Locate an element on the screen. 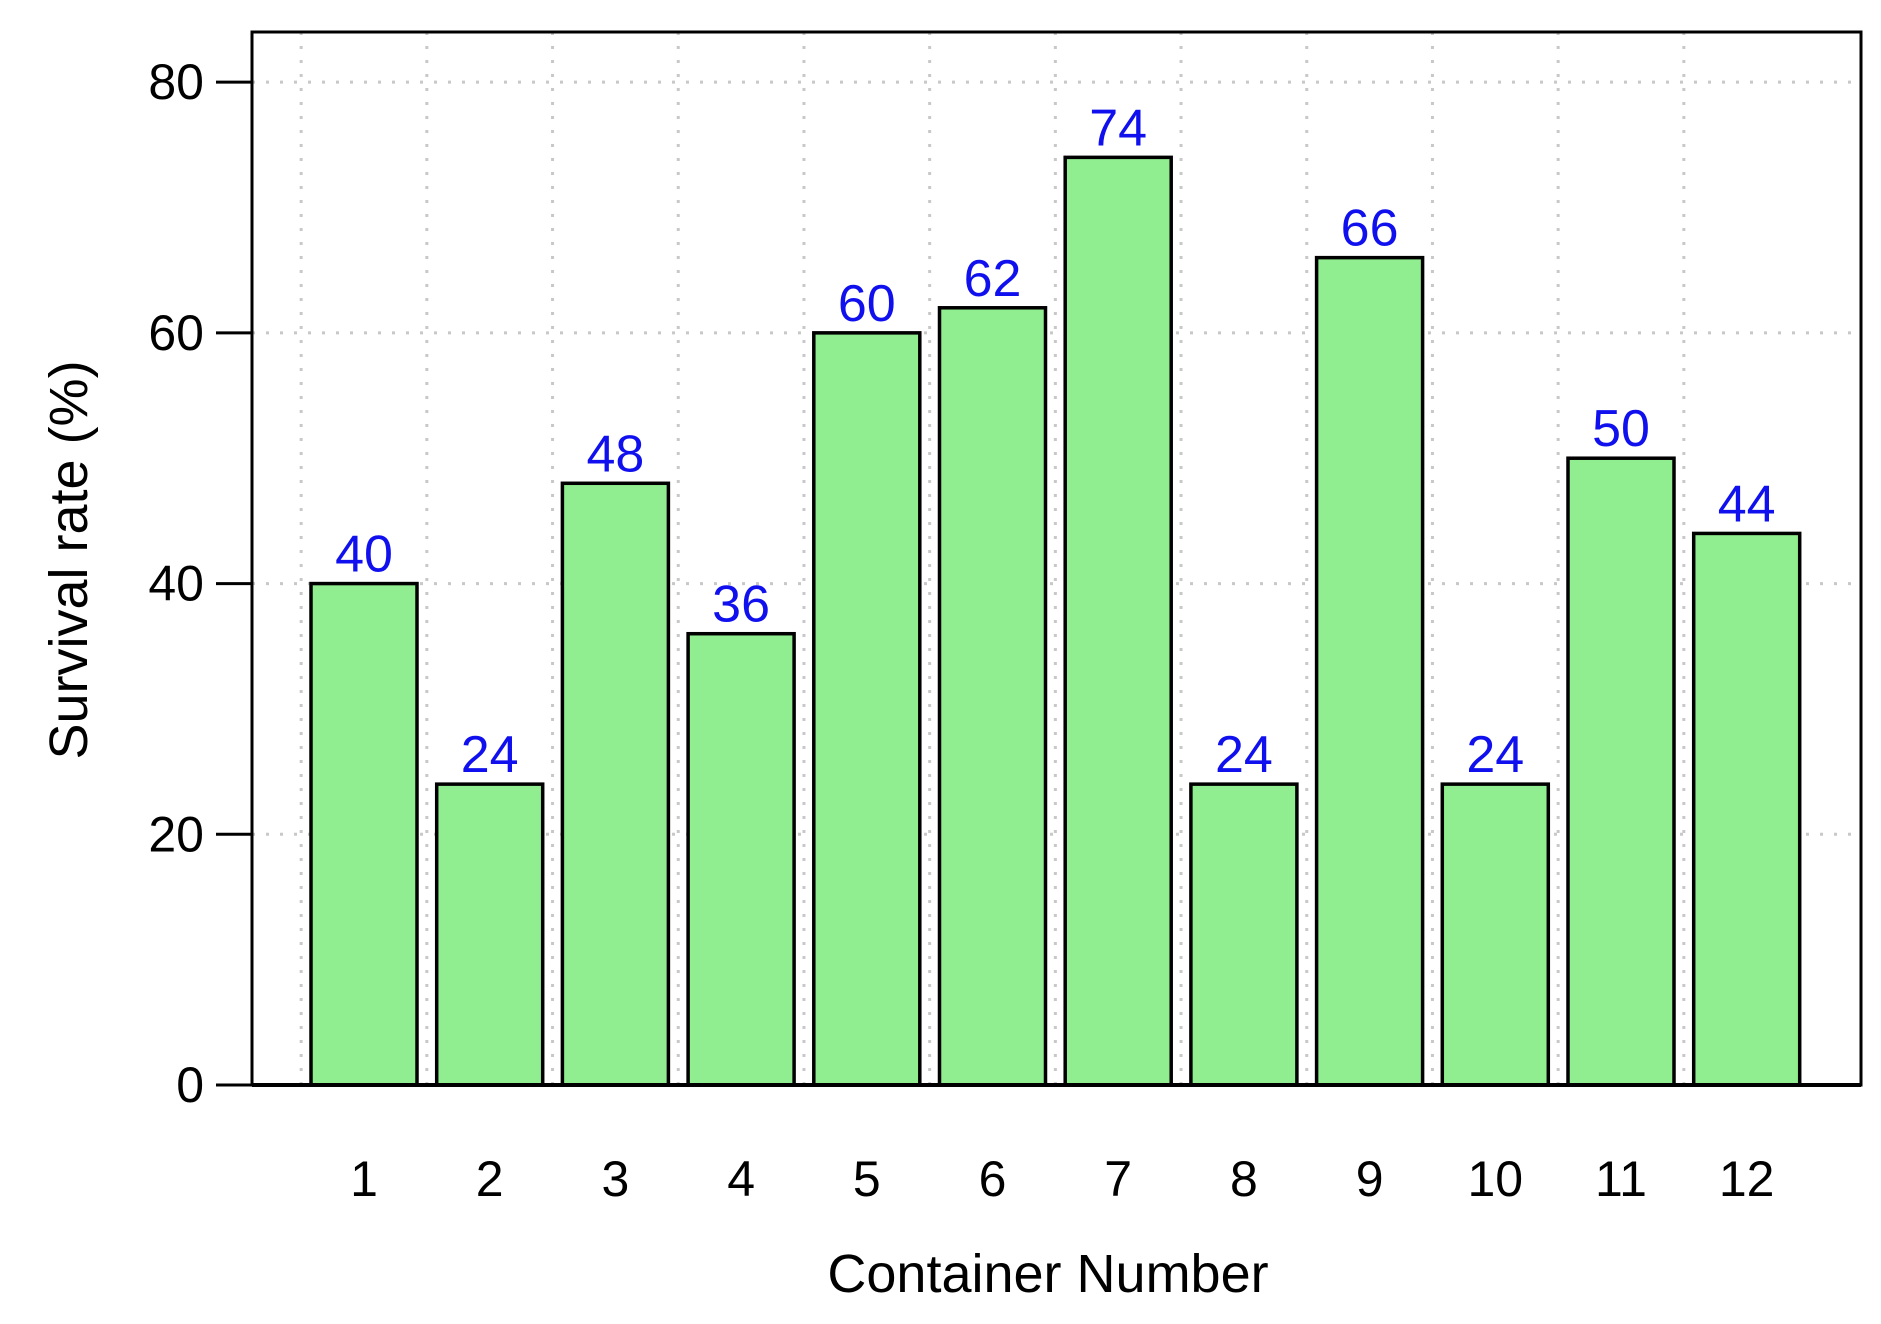 This screenshot has width=1881, height=1324. bar-value-label: 40 is located at coordinates (364, 555).